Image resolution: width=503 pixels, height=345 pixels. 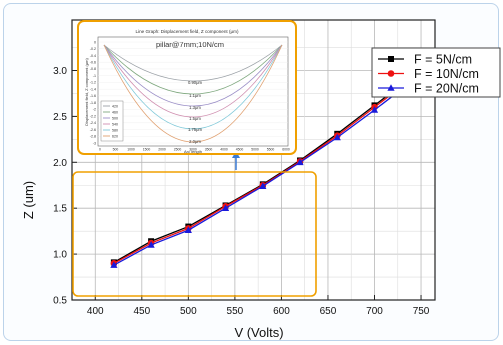 I want to click on inset-y-tick-label: -2.2, so click(x=93, y=116).